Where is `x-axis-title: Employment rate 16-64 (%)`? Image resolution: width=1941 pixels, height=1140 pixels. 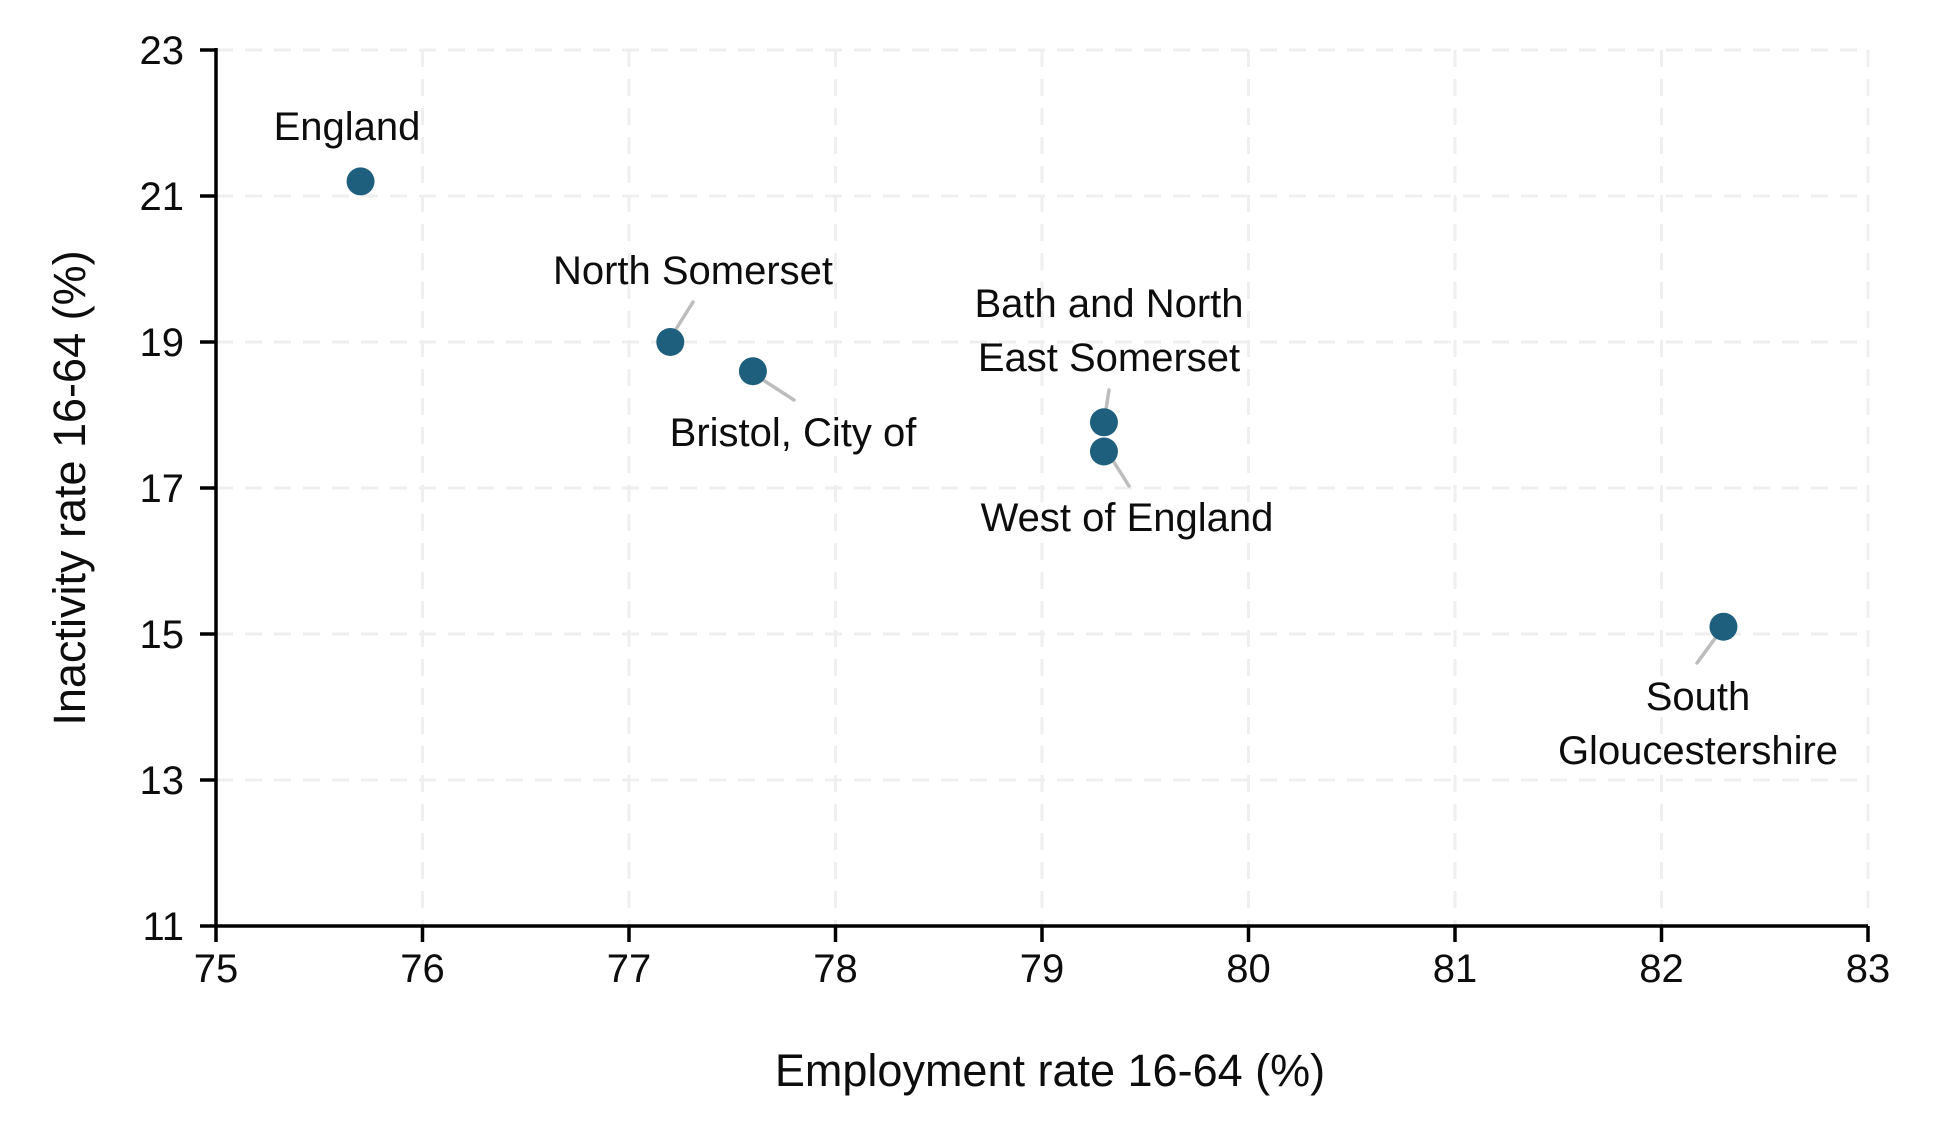 x-axis-title: Employment rate 16-64 (%) is located at coordinates (1050, 1070).